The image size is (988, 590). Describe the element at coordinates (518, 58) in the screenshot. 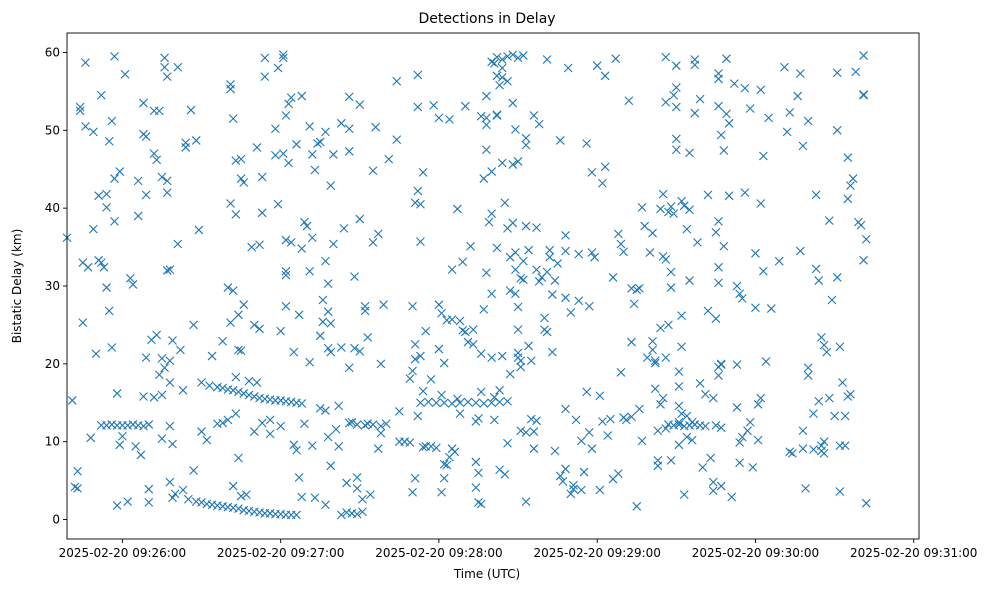

I see `detection-point-track-i` at that location.